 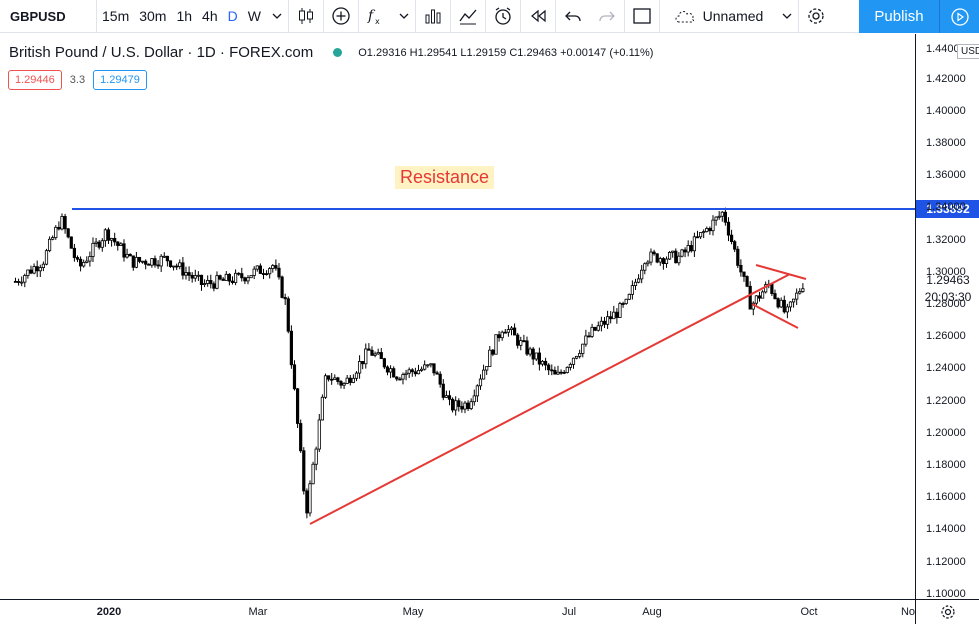 I want to click on chart-type-button, so click(x=306, y=16).